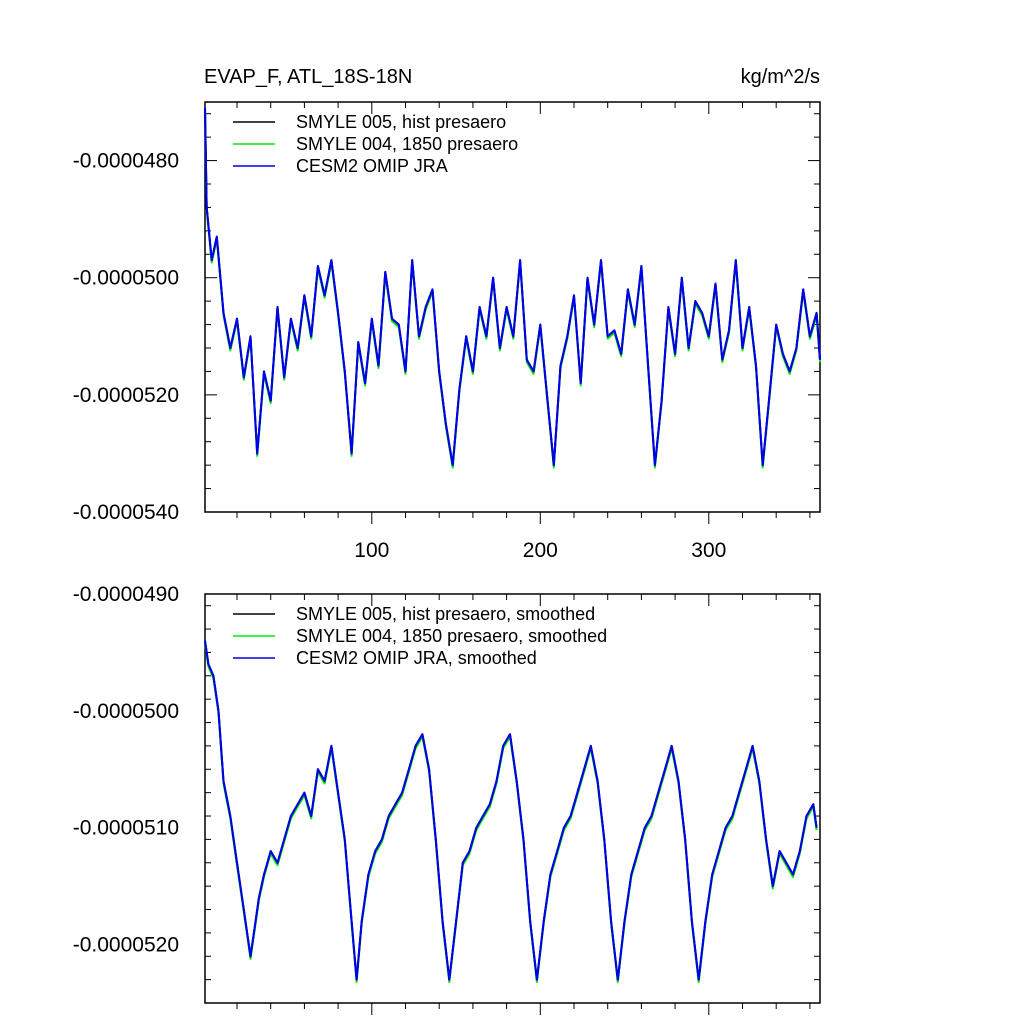 This screenshot has width=1024, height=1024. Describe the element at coordinates (126, 512) in the screenshot. I see `y-tick-label: -0.0000540` at that location.